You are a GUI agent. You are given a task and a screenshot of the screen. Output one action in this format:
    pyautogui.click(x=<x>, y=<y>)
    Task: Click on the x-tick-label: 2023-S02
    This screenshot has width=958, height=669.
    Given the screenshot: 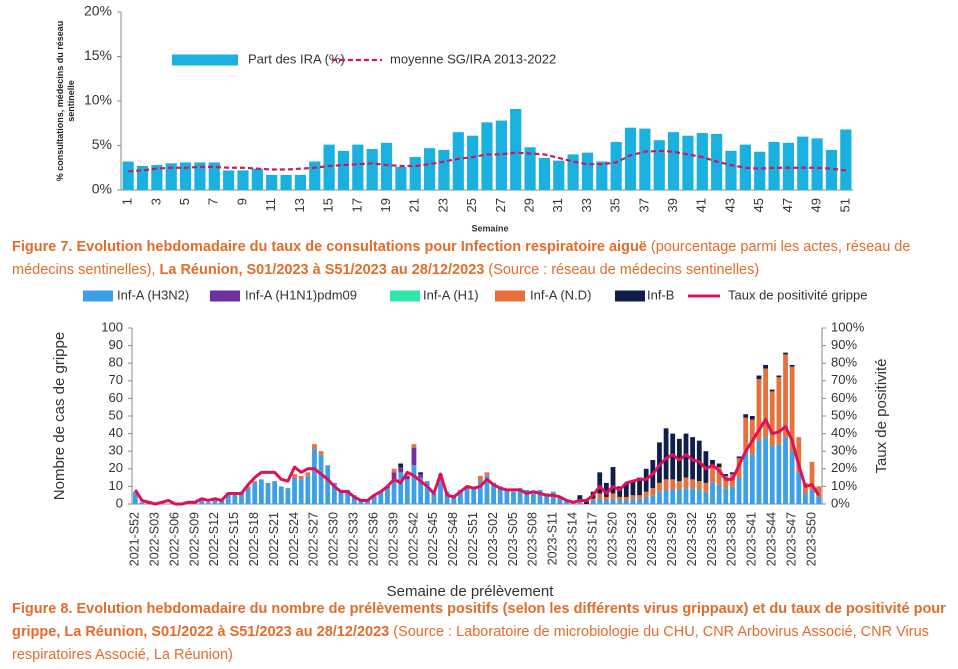 What is the action you would take?
    pyautogui.click(x=493, y=539)
    